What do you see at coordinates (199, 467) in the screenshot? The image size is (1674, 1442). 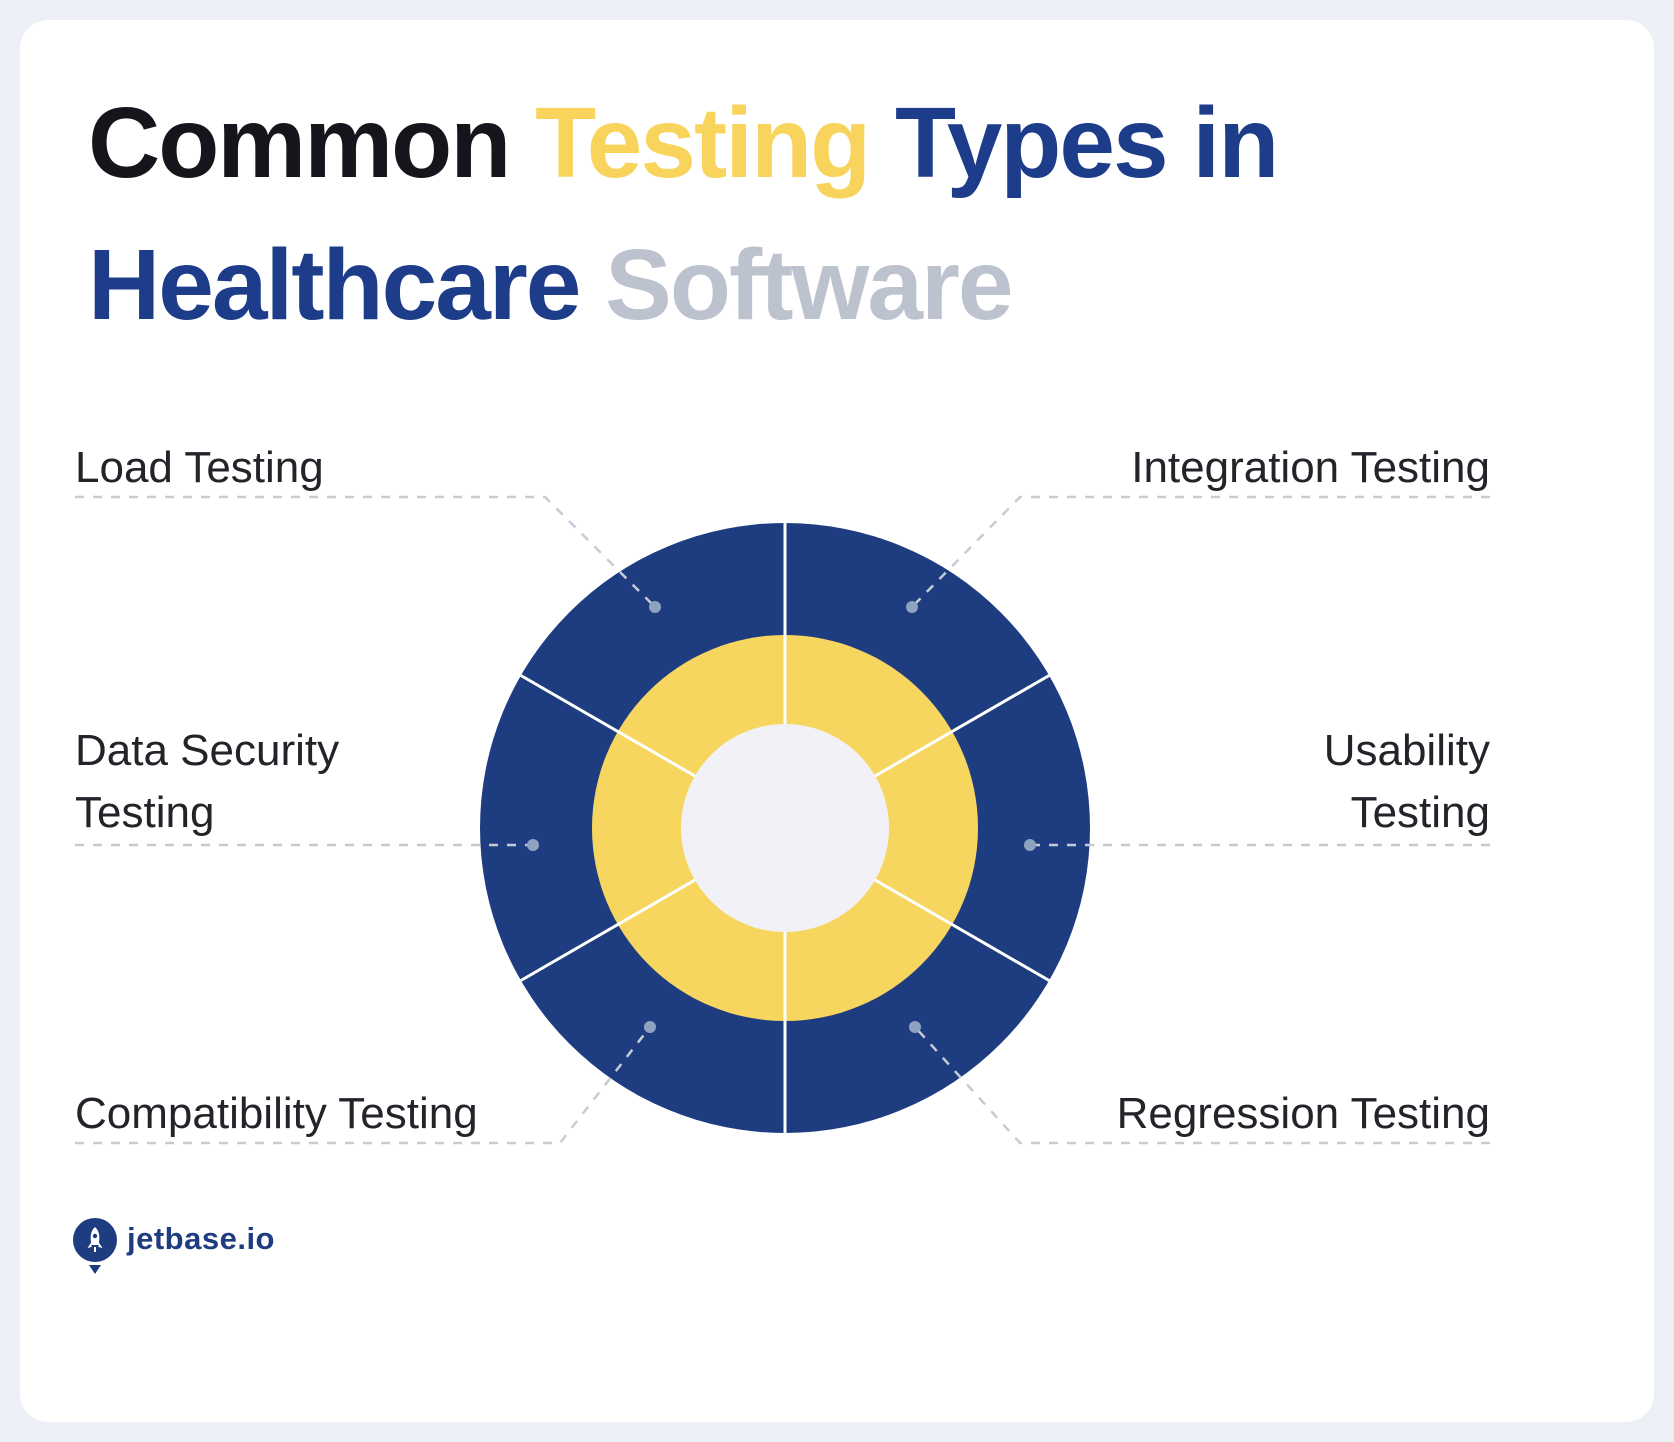 I see `label-load-testing: Load Testing` at bounding box center [199, 467].